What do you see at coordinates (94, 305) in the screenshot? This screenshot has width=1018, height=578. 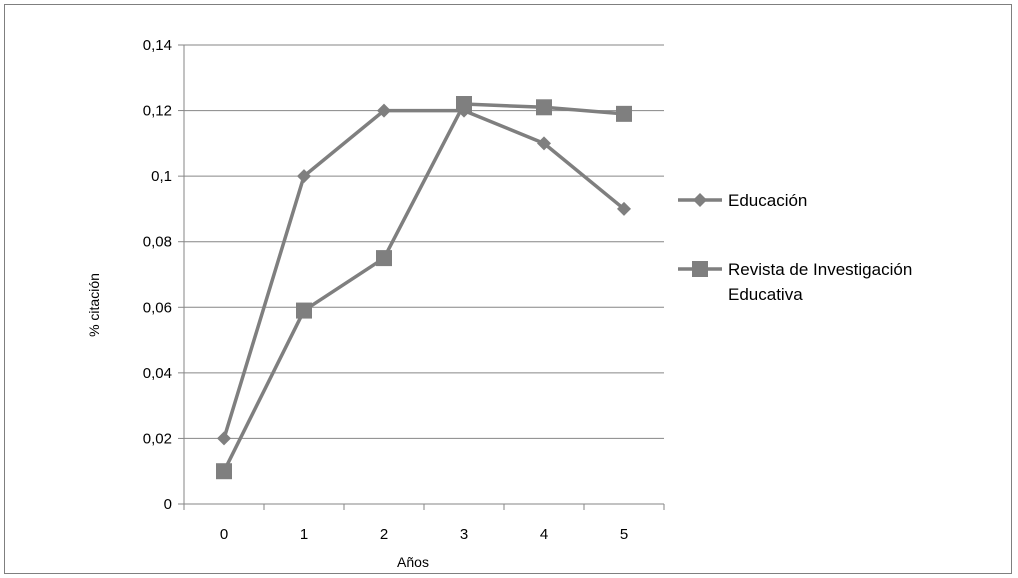 I see `y-axis-title: % citación` at bounding box center [94, 305].